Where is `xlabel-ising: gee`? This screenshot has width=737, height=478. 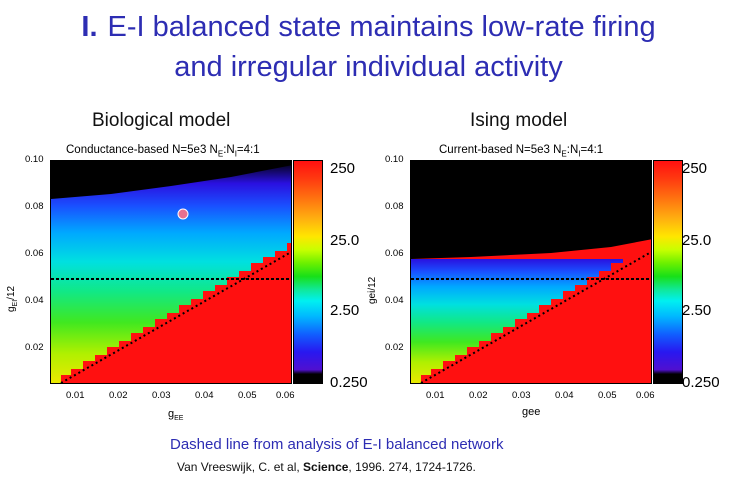
xlabel-ising: gee is located at coordinates (531, 412).